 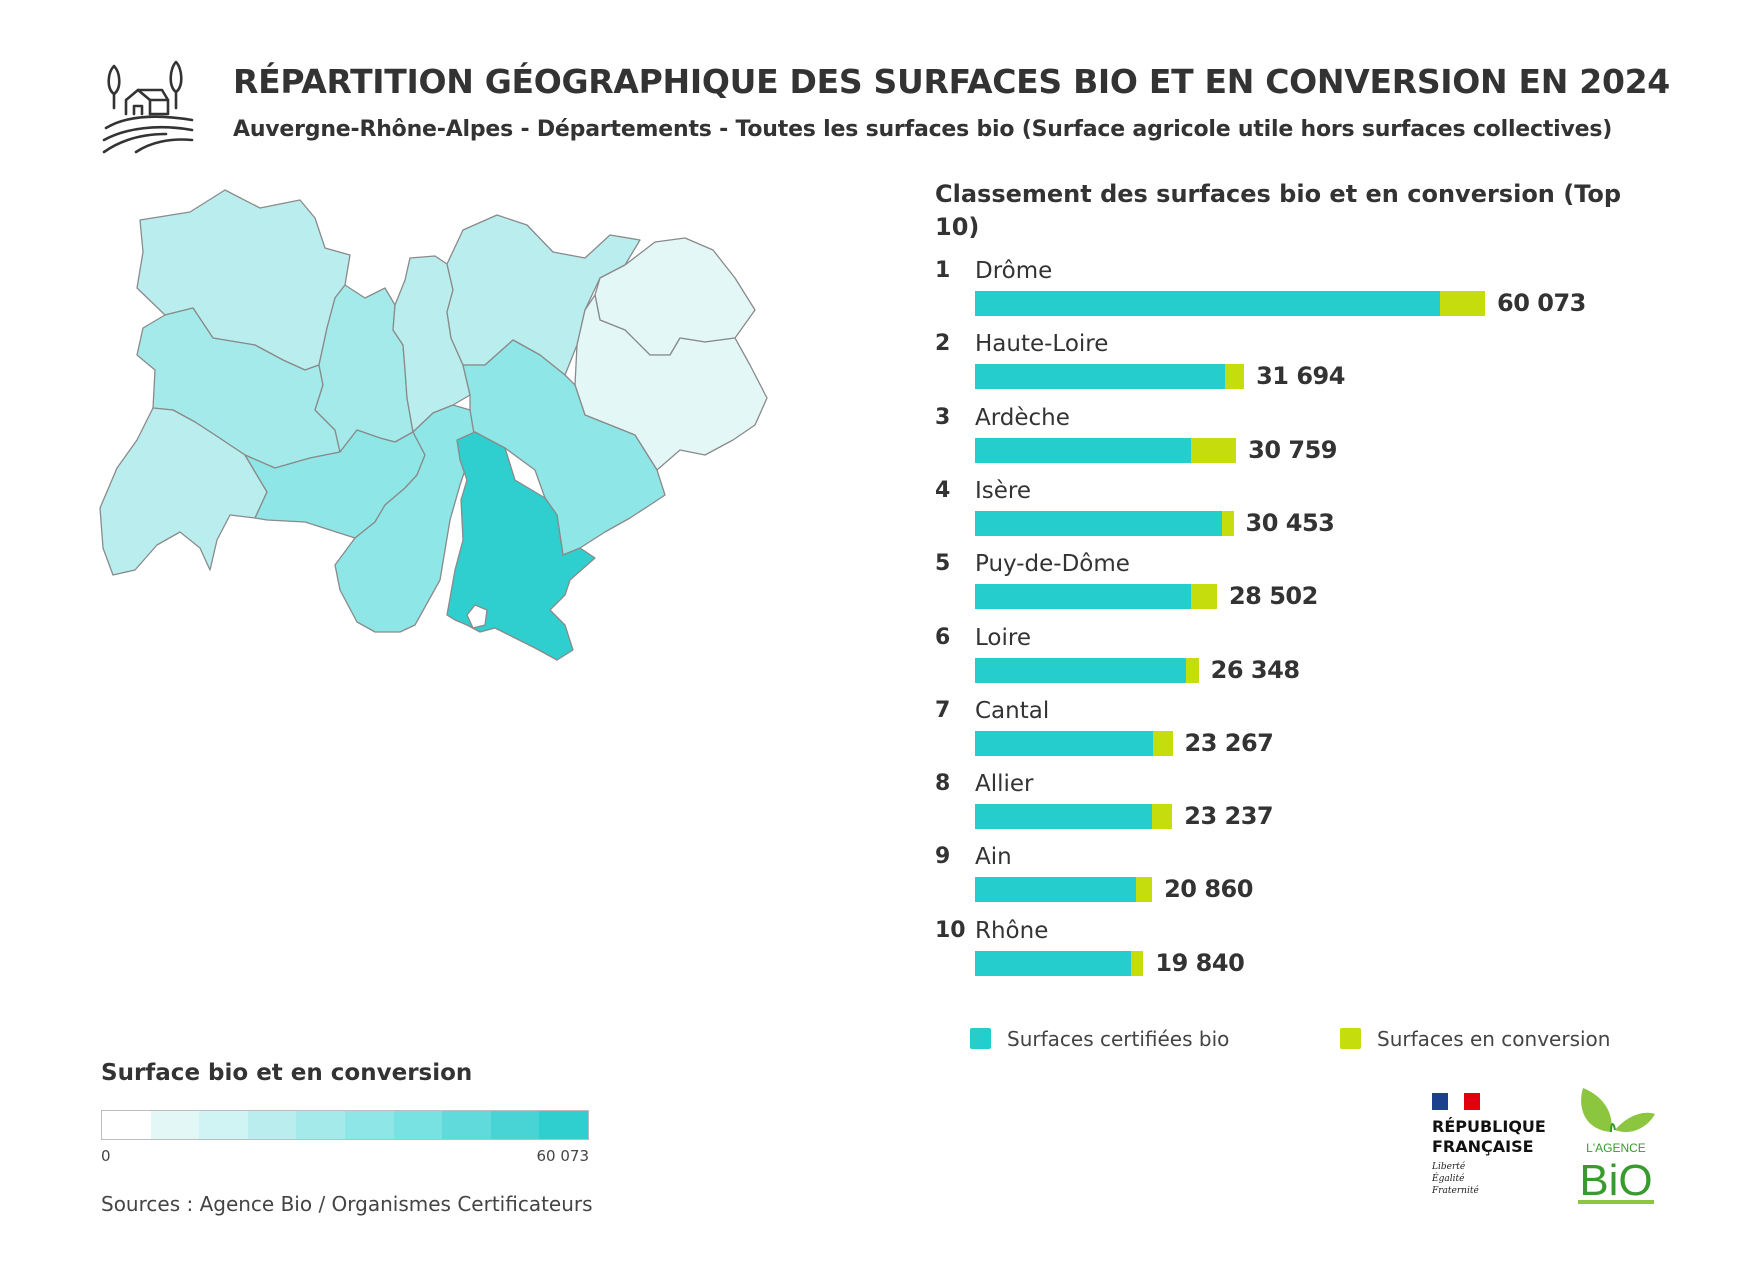 What do you see at coordinates (1455, 1179) in the screenshot?
I see `rf-motto: Liberté Égalité Fraternité` at bounding box center [1455, 1179].